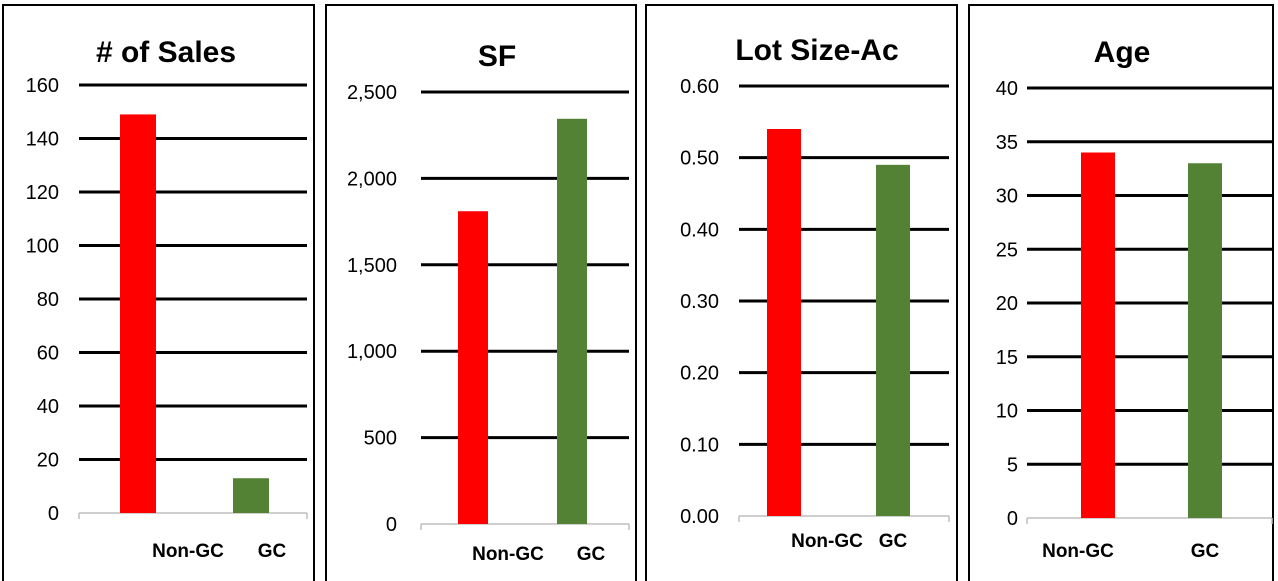 The width and height of the screenshot is (1278, 581). What do you see at coordinates (1007, 412) in the screenshot?
I see `y-tick-label: 10` at bounding box center [1007, 412].